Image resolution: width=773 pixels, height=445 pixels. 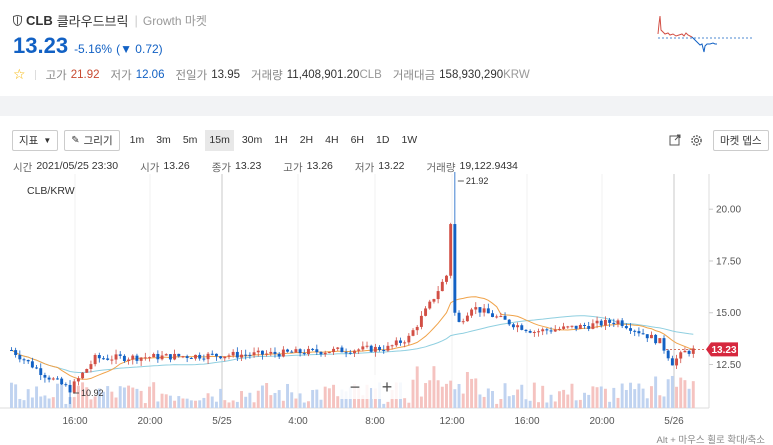 I want to click on timeframe-3m: 3m, so click(x=163, y=139).